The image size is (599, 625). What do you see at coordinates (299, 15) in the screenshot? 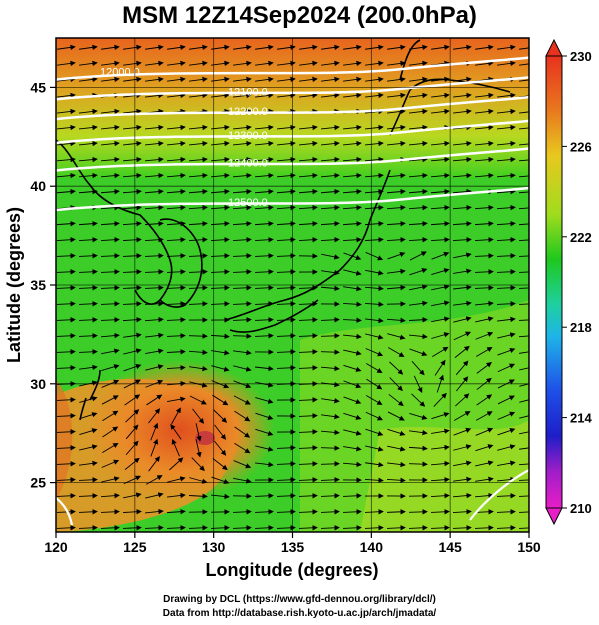
I see `page-title: MSM 12Z14Sep2024 (200.0hPa)` at bounding box center [299, 15].